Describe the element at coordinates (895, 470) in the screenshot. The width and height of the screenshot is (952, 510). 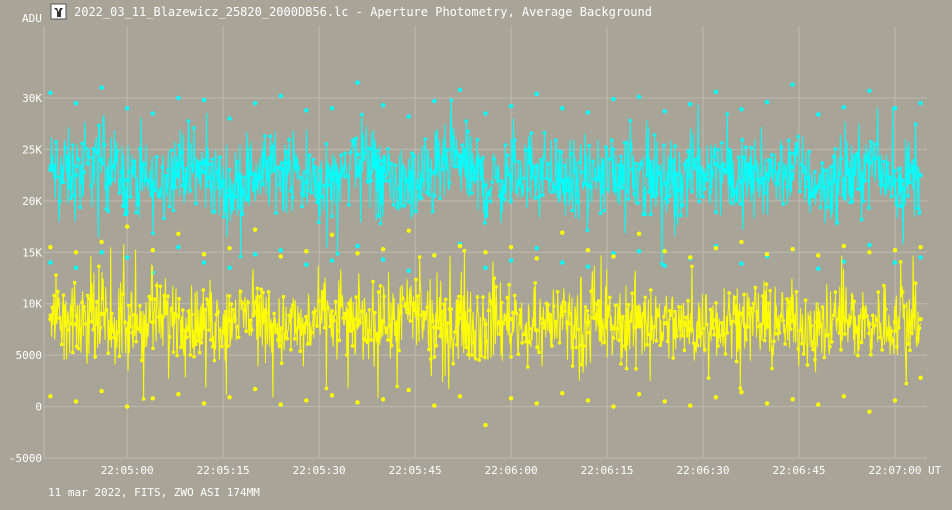
I see `x-tick-label: 22:07:00` at that location.